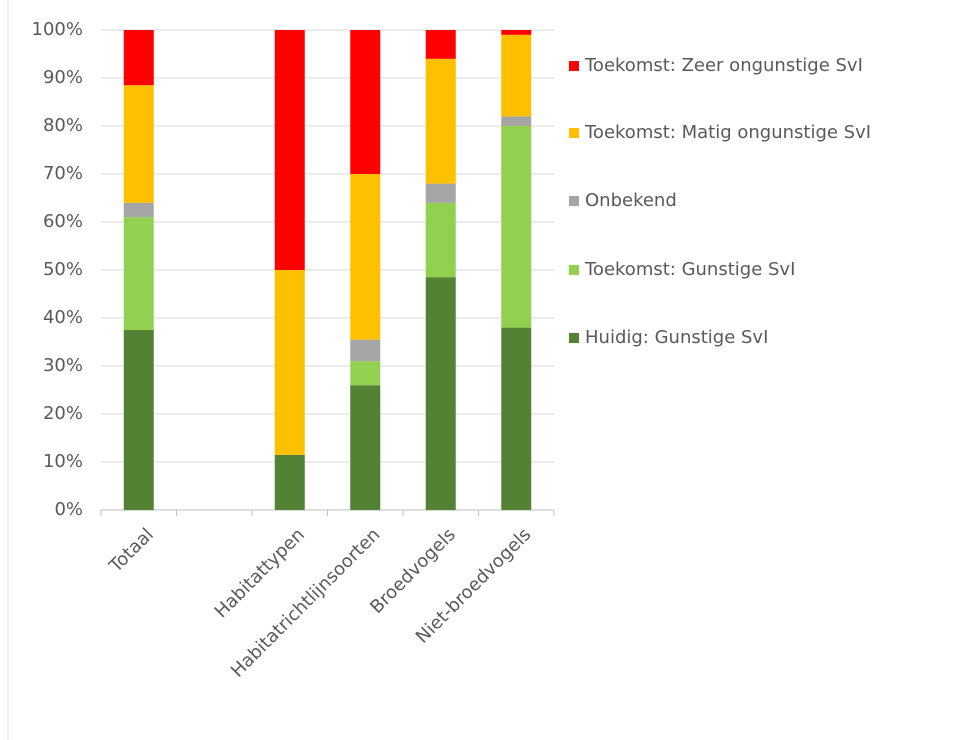  I want to click on y-tick-label: 10%, so click(63, 461).